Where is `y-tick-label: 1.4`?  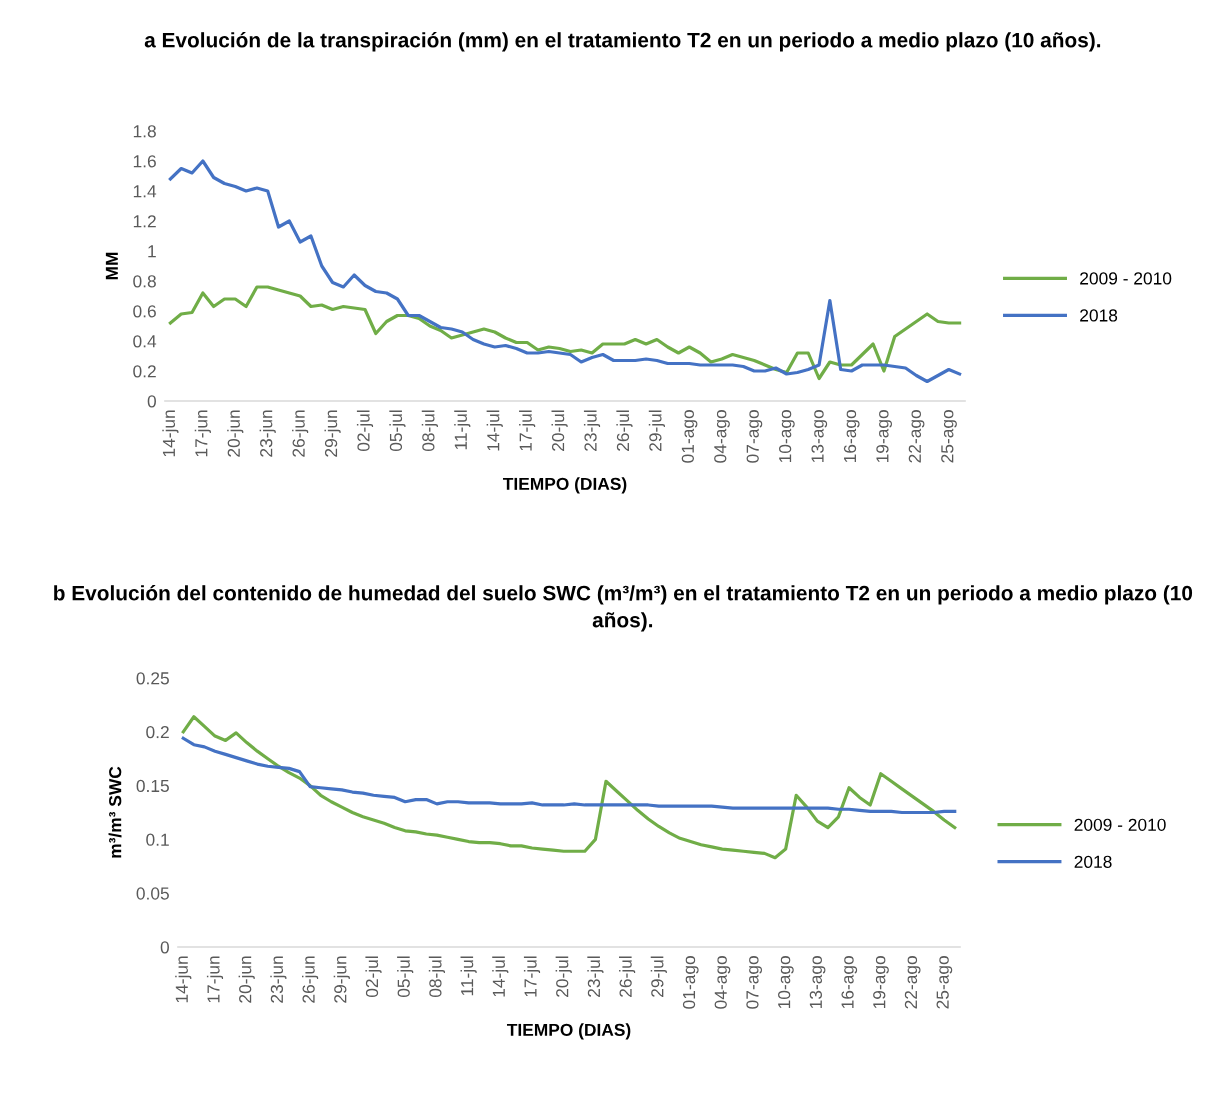
y-tick-label: 1.4 is located at coordinates (145, 191).